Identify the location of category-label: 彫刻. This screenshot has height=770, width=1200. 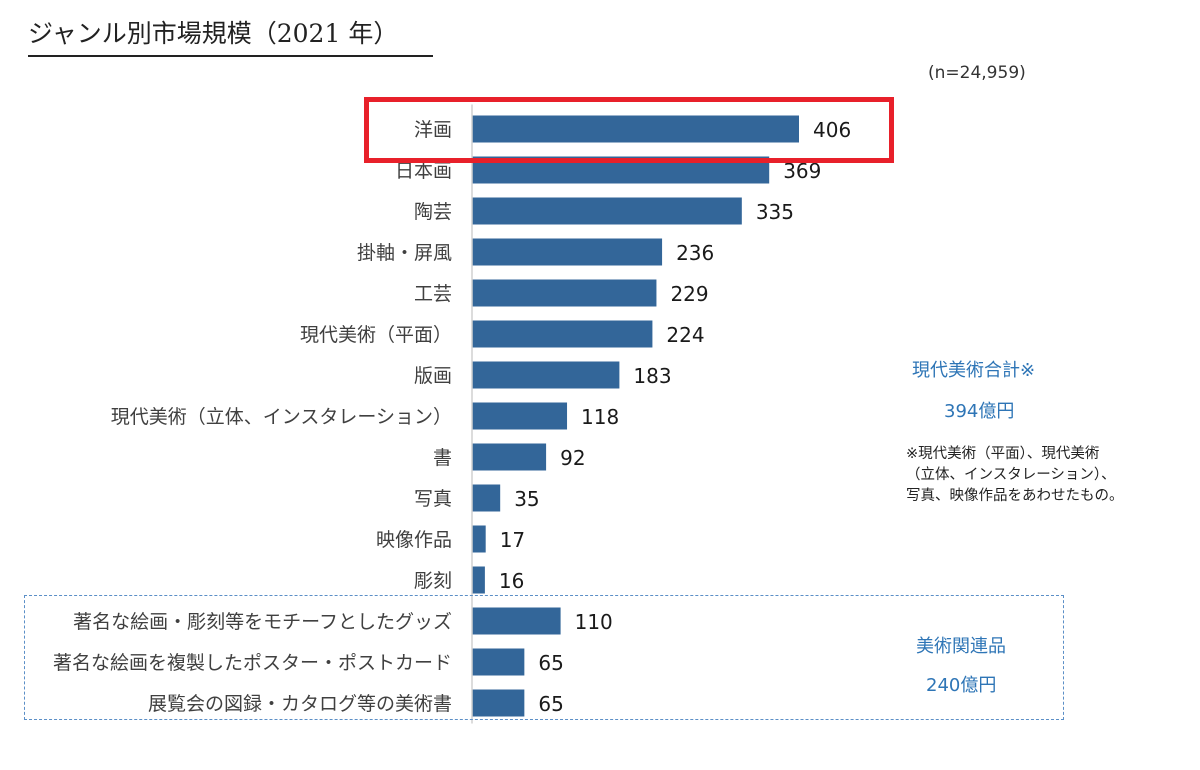
(433, 581).